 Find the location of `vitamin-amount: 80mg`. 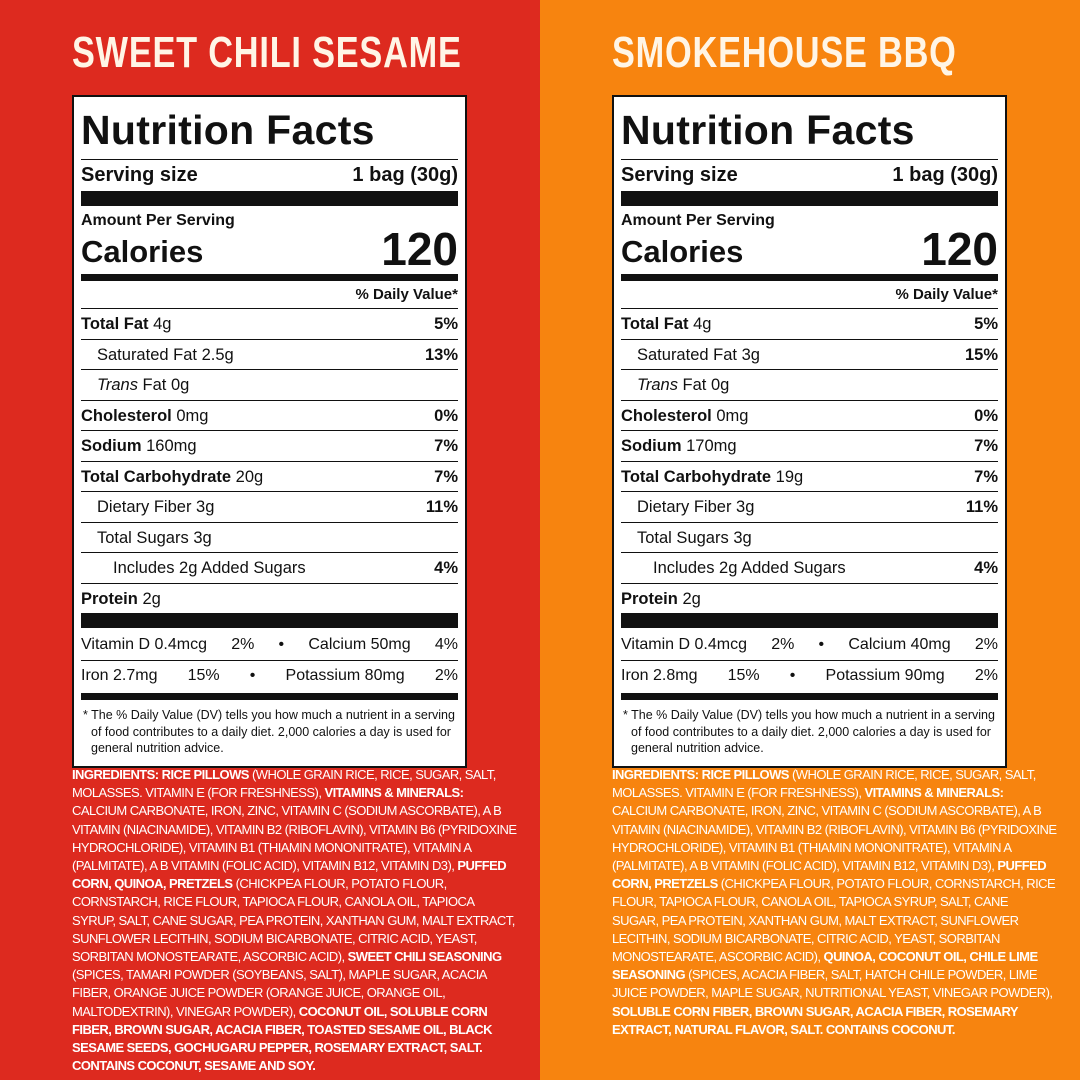

vitamin-amount: 80mg is located at coordinates (384, 675).